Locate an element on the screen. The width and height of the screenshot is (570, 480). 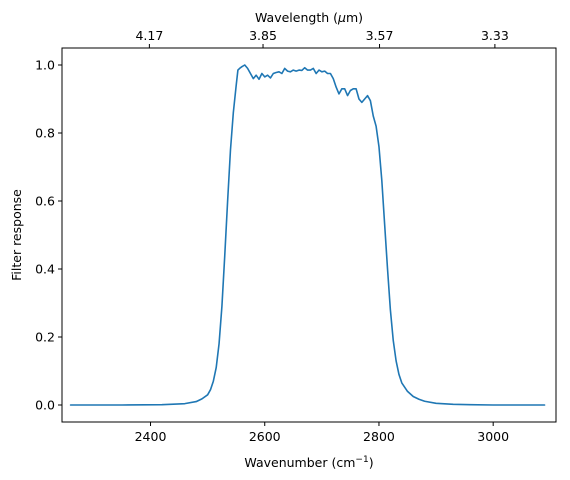
top-x-axis-title-close: m) is located at coordinates (354, 17).